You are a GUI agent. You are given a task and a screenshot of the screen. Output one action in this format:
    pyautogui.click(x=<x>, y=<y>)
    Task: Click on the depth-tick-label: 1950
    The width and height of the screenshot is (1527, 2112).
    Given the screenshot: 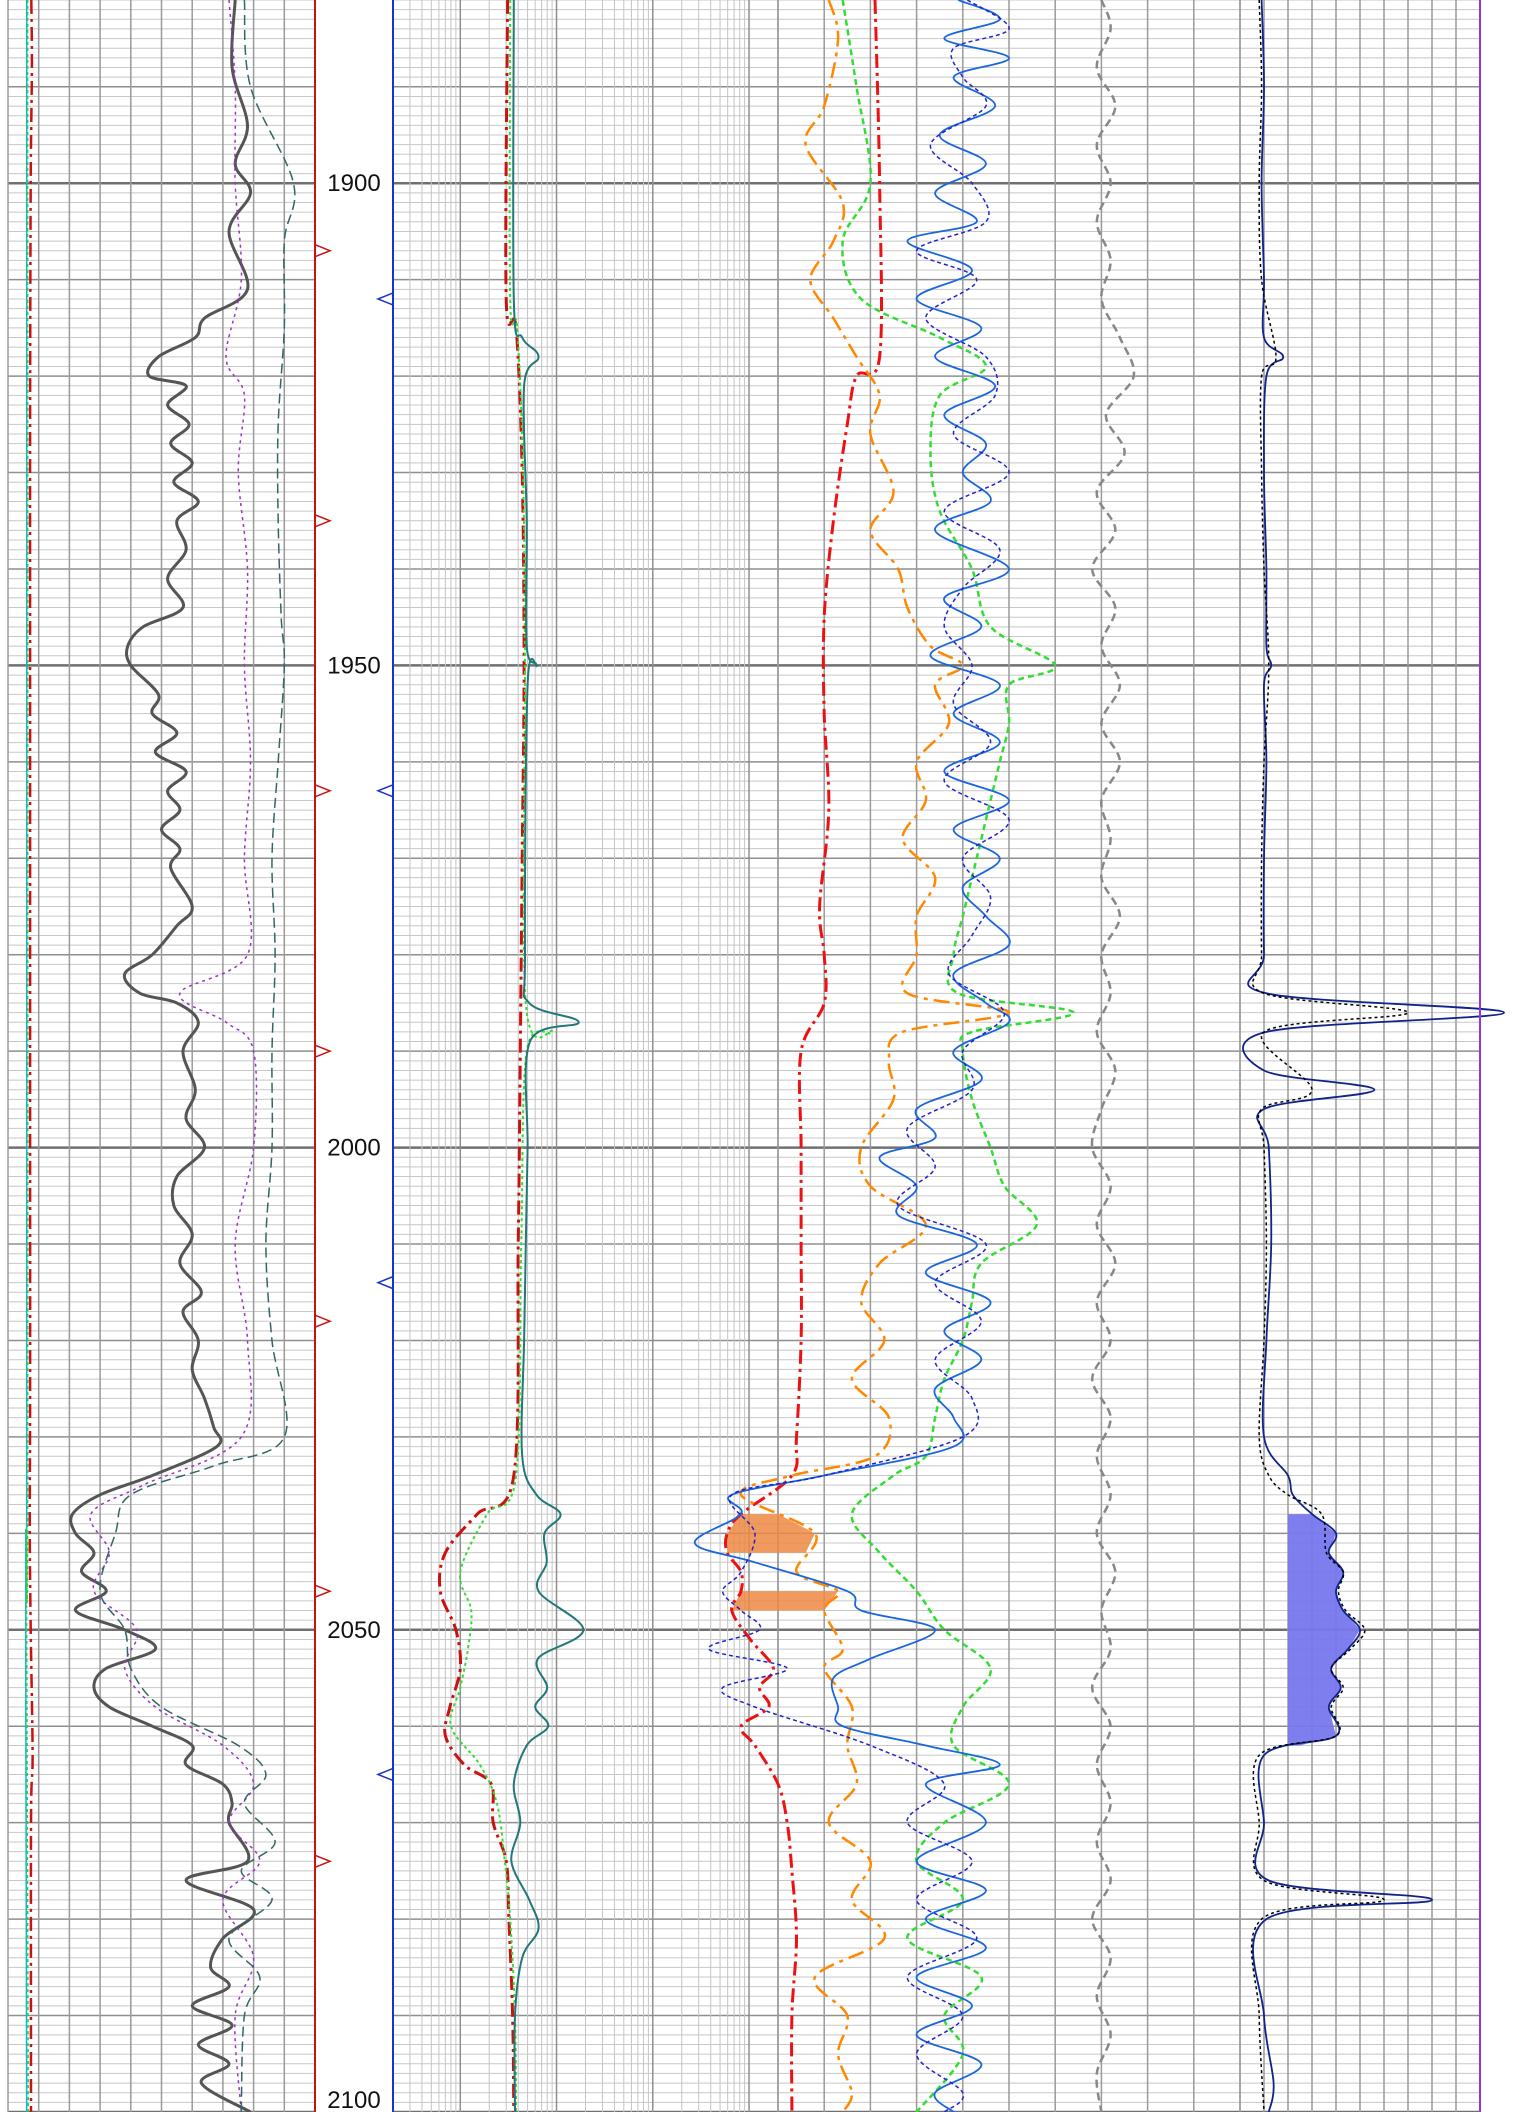 What is the action you would take?
    pyautogui.click(x=353, y=665)
    